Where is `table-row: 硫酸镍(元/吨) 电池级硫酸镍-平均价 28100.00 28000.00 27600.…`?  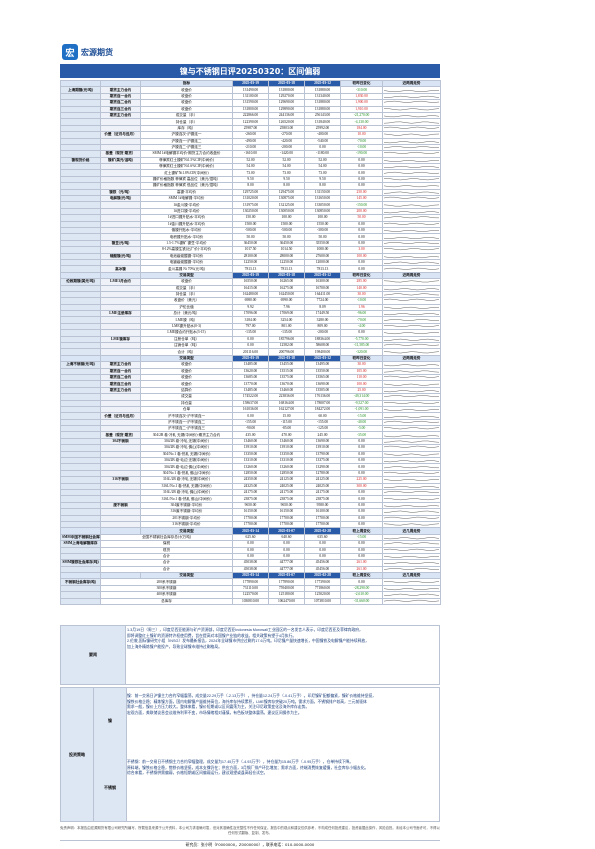 table-row: 硫酸镍(元/吨) 电池级硫酸镍-平均价 28100.00 28000.00 27600.… is located at coordinates (250, 256).